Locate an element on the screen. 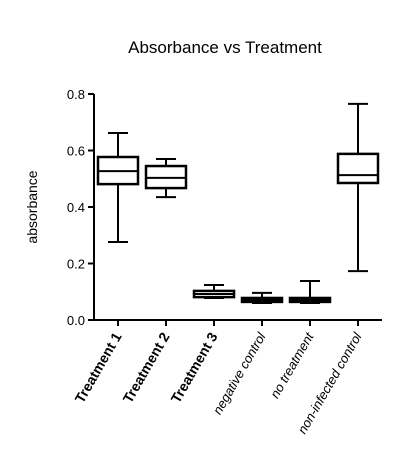 The image size is (405, 457). x-tick-label: Treatment 3 is located at coordinates (193, 367).